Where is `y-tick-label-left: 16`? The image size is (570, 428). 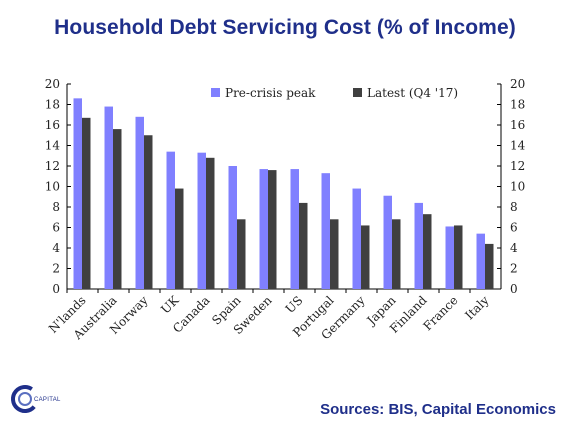 y-tick-label-left: 16 is located at coordinates (52, 125).